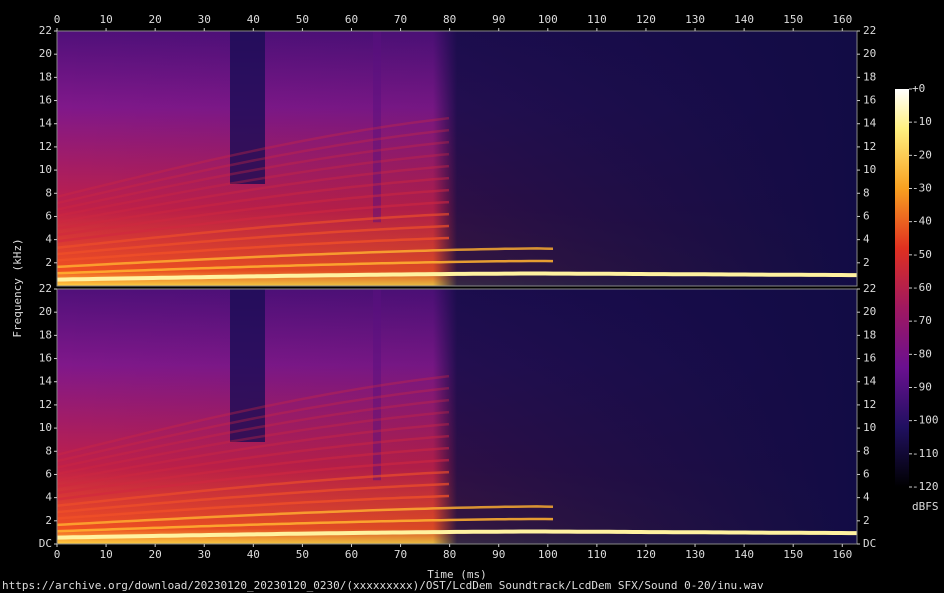 Image resolution: width=944 pixels, height=593 pixels. Describe the element at coordinates (925, 453) in the screenshot. I see `colorbar-tick-label: -110` at that location.